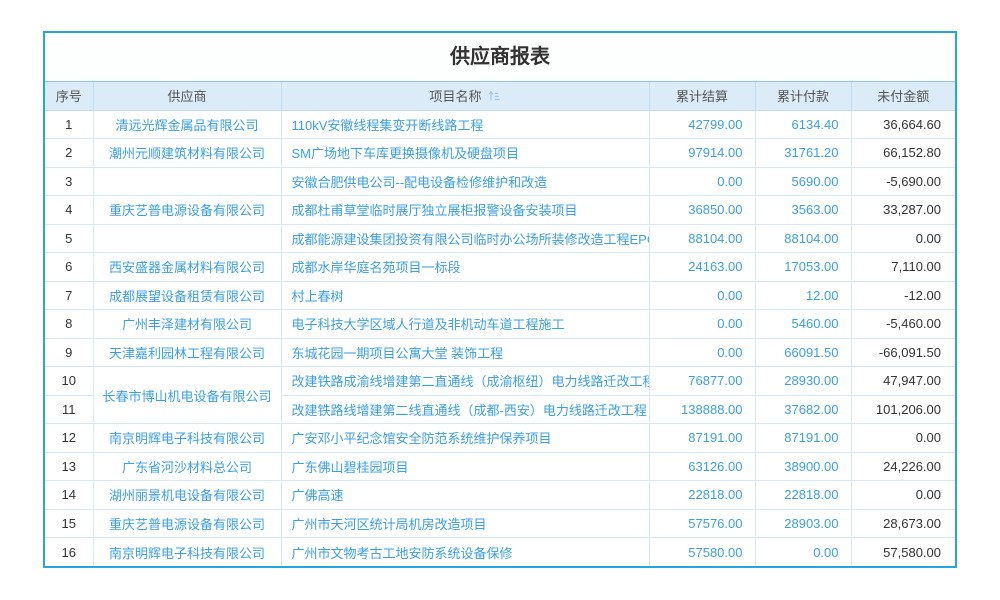 Image resolution: width=1000 pixels, height=600 pixels. Describe the element at coordinates (903, 352) in the screenshot. I see `cell-unpaid: -66,091.50` at that location.